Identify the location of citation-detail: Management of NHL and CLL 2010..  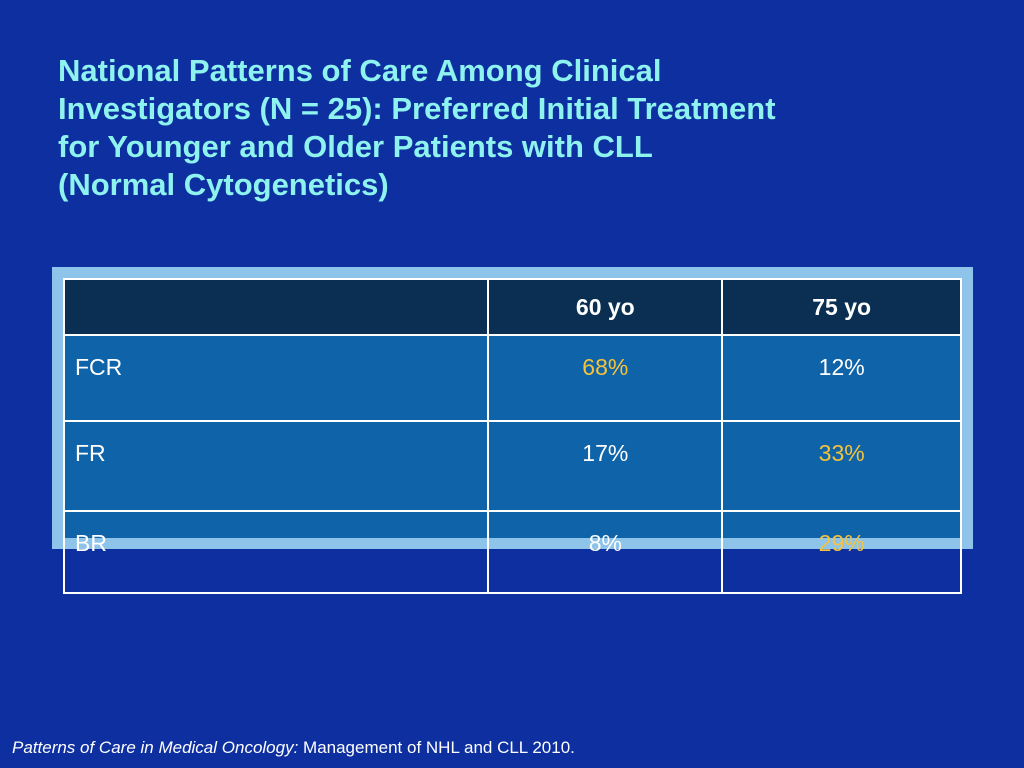
(436, 747).